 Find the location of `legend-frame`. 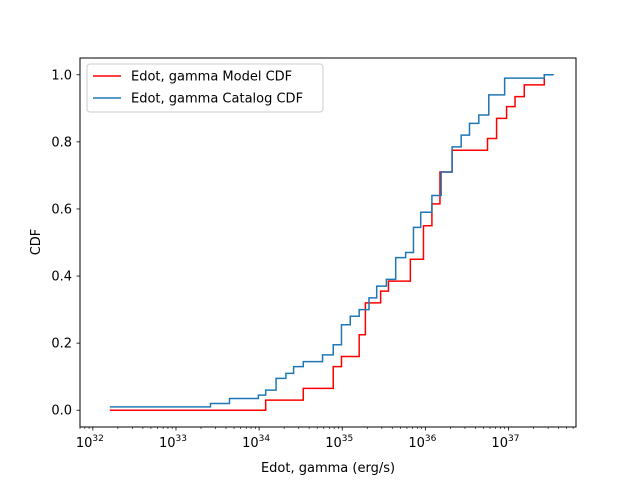

legend-frame is located at coordinates (205, 88).